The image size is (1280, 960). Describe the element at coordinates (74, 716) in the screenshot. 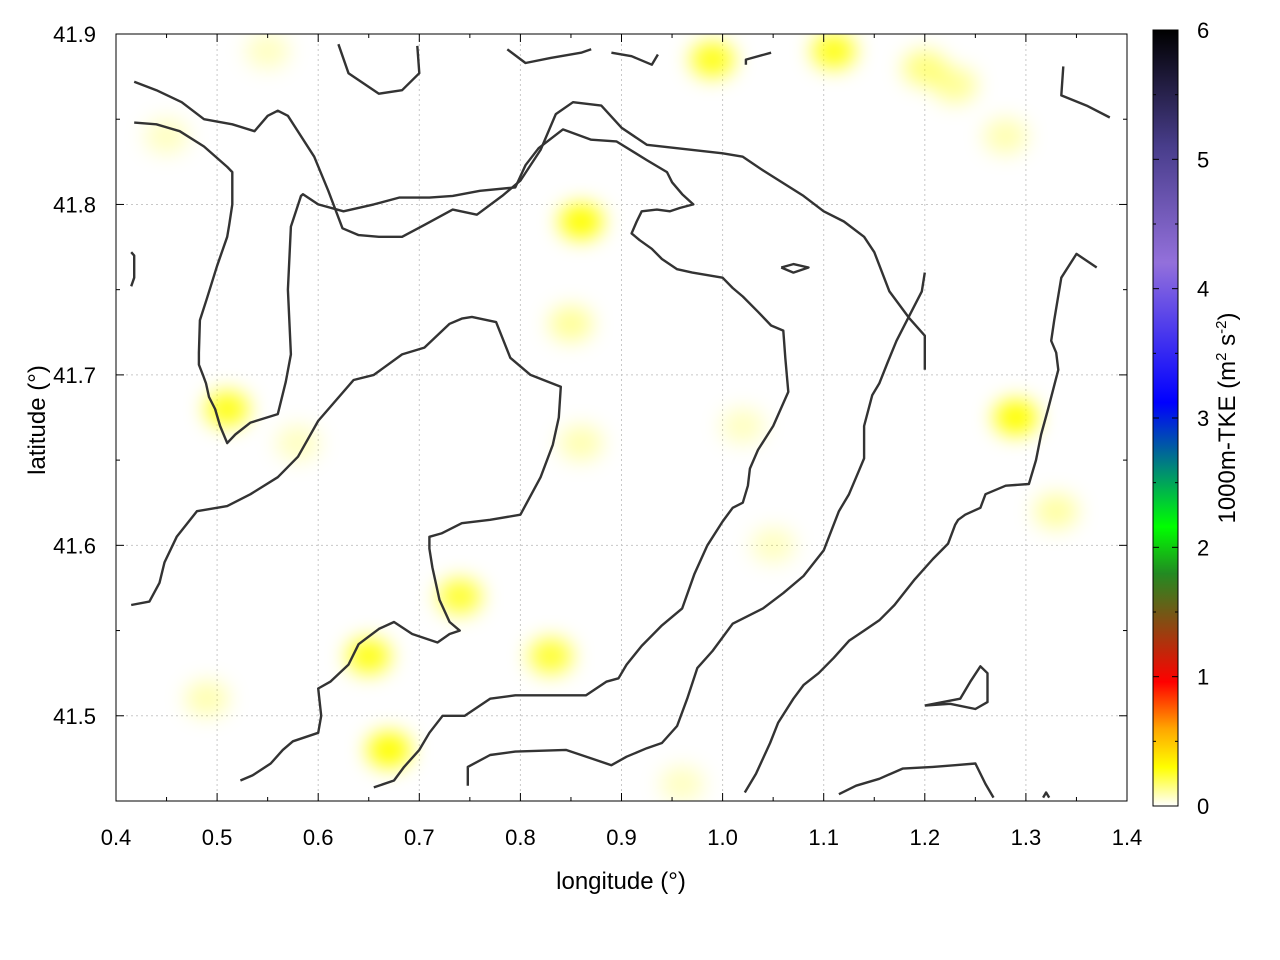

I see `y-tick-label: 41.5` at that location.